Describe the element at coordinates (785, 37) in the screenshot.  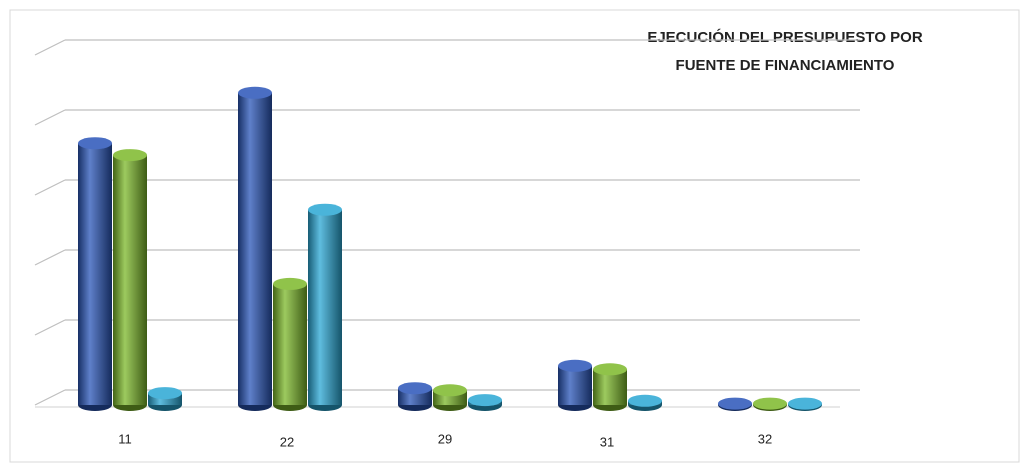
I see `chart-title: EJECUCIÓN DEL PRESUPUESTO POR` at that location.